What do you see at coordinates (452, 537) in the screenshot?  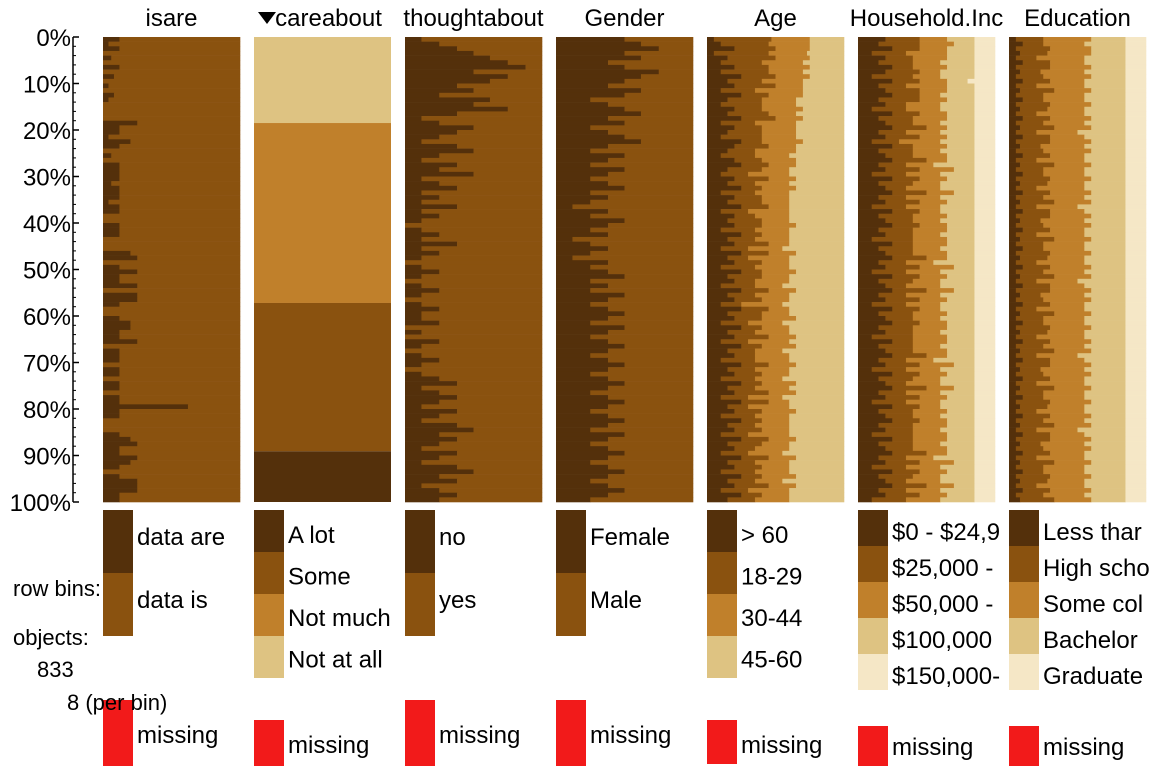 I see `legend-label: no` at bounding box center [452, 537].